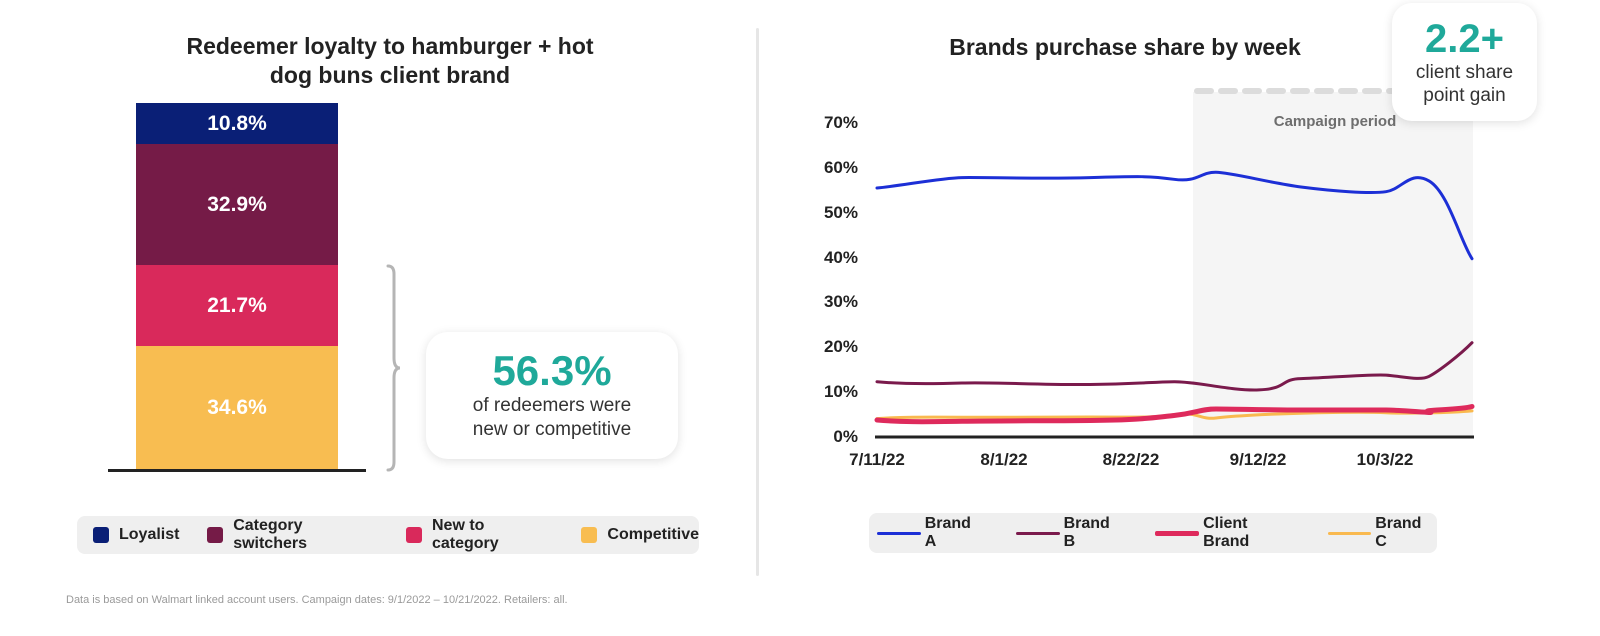 The height and width of the screenshot is (636, 1600). I want to click on legend-item-brand-a: Brand A, so click(931, 533).